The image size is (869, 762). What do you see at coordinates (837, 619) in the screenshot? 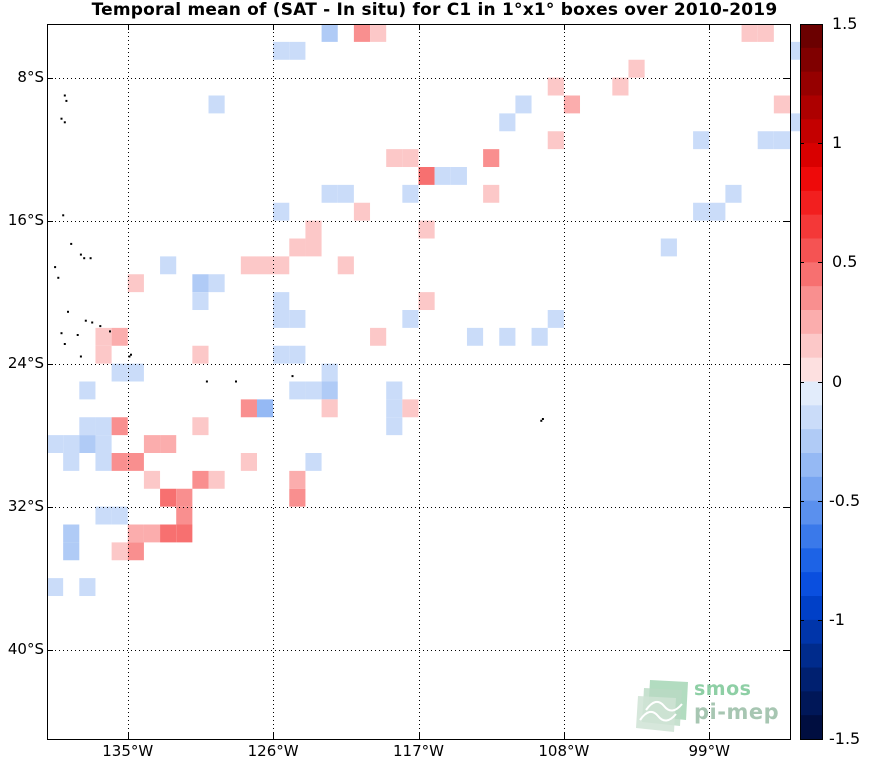
I see `colorbar-tick-label: -1` at bounding box center [837, 619].